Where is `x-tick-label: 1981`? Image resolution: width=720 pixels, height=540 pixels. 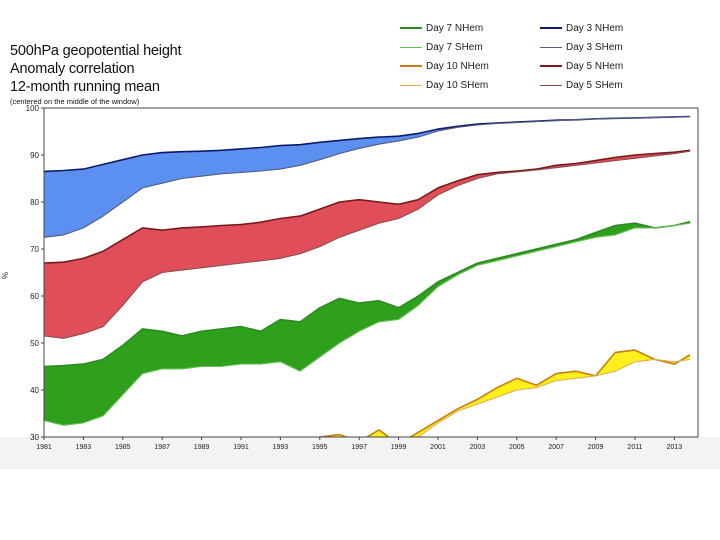 x-tick-label: 1981 is located at coordinates (44, 447).